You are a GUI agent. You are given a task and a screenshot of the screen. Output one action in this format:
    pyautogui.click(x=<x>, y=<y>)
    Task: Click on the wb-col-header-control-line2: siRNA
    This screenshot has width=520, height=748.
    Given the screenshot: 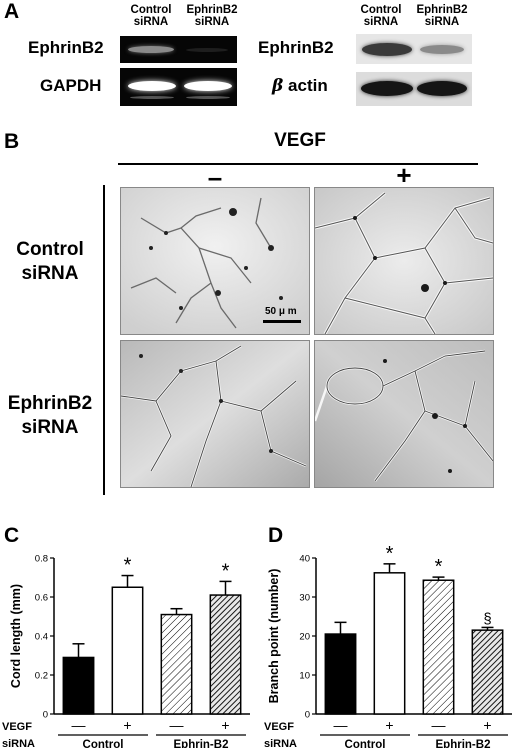 What is the action you would take?
    pyautogui.click(x=381, y=22)
    